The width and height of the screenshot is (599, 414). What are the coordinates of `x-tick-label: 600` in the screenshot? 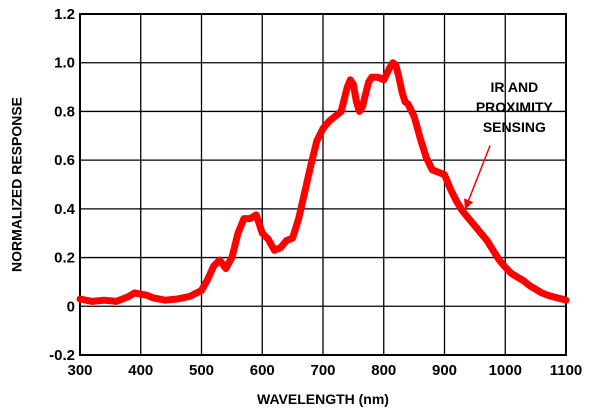 It's located at (262, 370).